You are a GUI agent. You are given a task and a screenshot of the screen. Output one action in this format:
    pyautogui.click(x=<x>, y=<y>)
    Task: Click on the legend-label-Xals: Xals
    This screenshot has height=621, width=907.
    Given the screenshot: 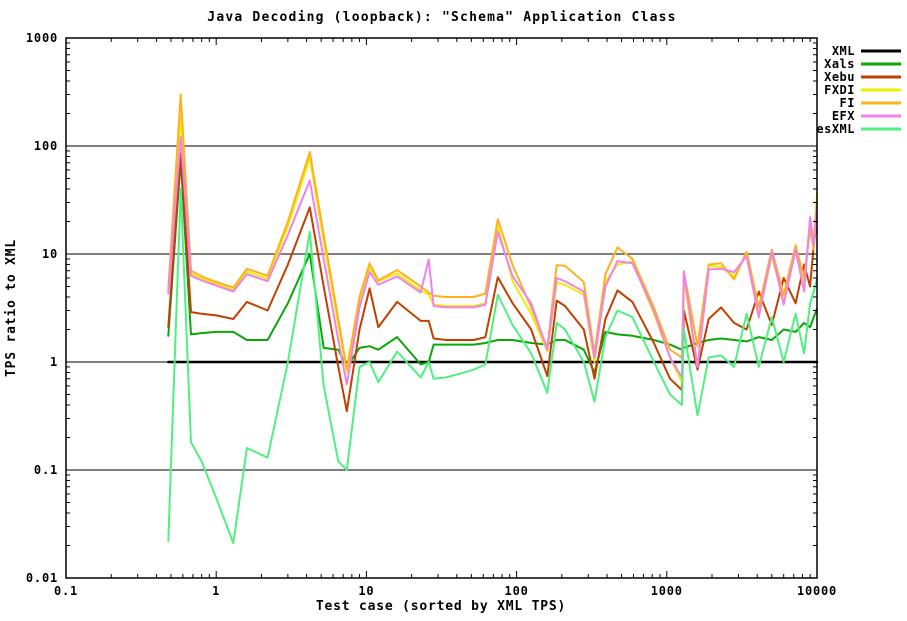 What is the action you would take?
    pyautogui.click(x=839, y=64)
    